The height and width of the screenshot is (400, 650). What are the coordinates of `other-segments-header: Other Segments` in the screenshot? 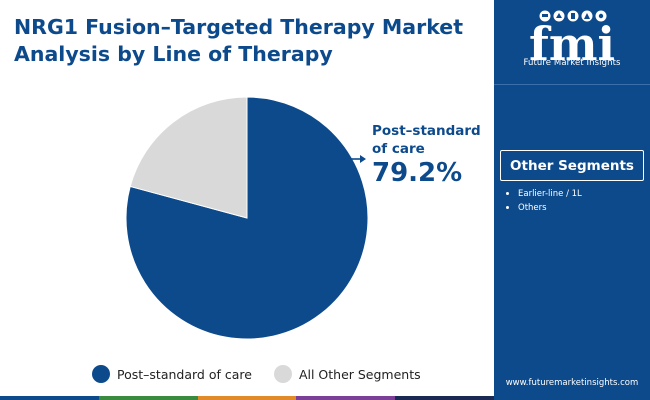 It's located at (572, 165).